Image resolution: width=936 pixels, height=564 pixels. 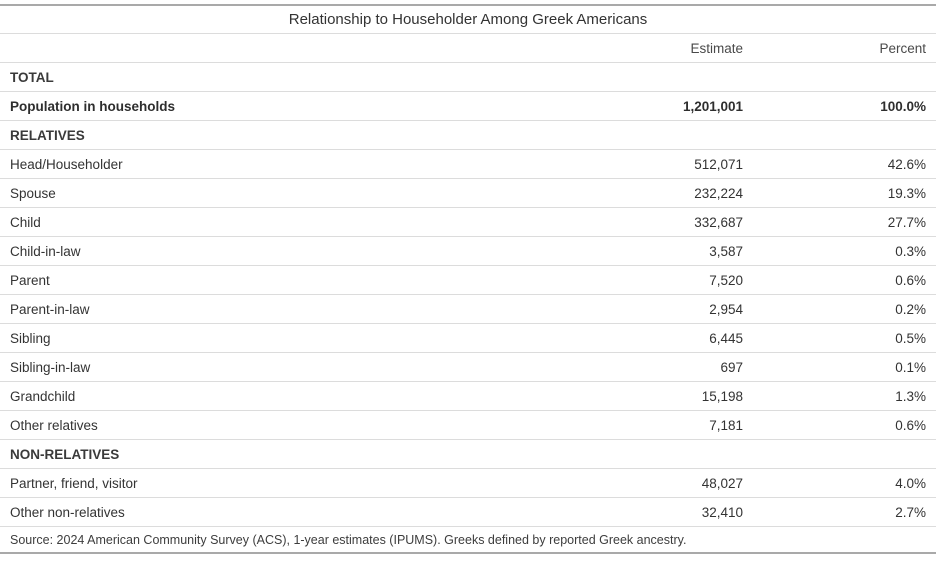 I want to click on table-row: Parent 7,520 0.6%, so click(x=468, y=280).